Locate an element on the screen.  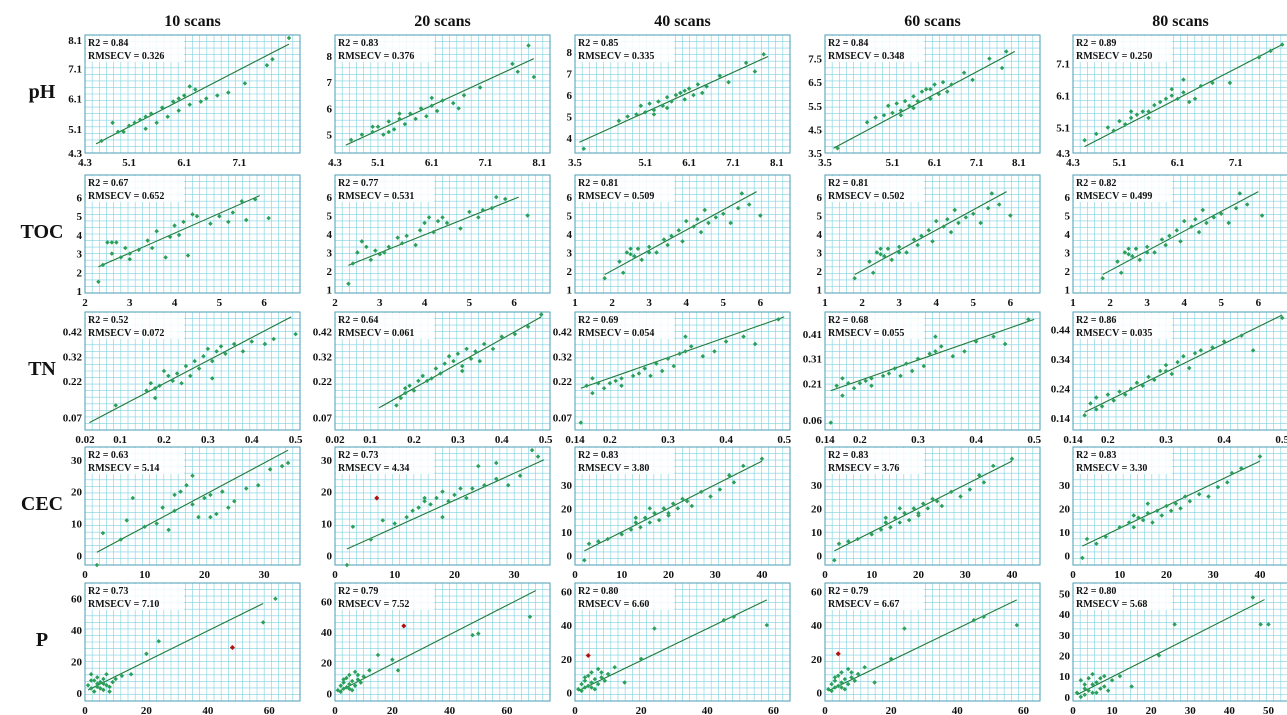
r2-label: R2 = 0.84 is located at coordinates (108, 43).